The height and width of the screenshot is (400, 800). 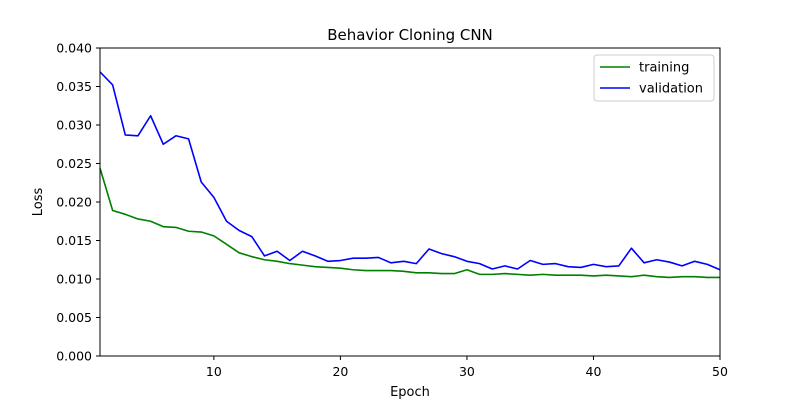 What do you see at coordinates (410, 392) in the screenshot?
I see `x-axis-label: Epoch` at bounding box center [410, 392].